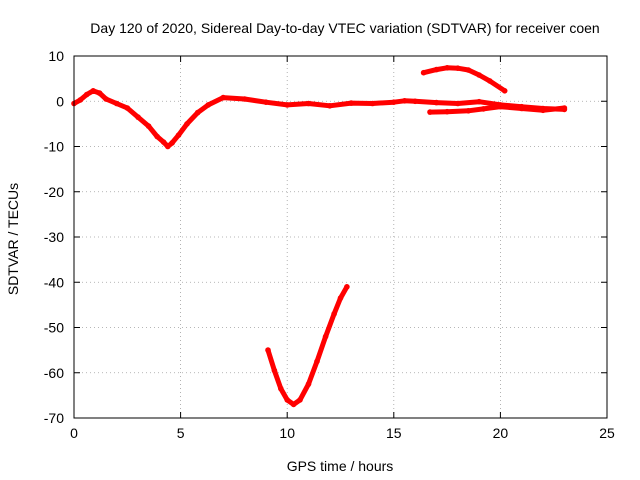 The height and width of the screenshot is (480, 640). I want to click on y-tick-label: -50, so click(54, 328).